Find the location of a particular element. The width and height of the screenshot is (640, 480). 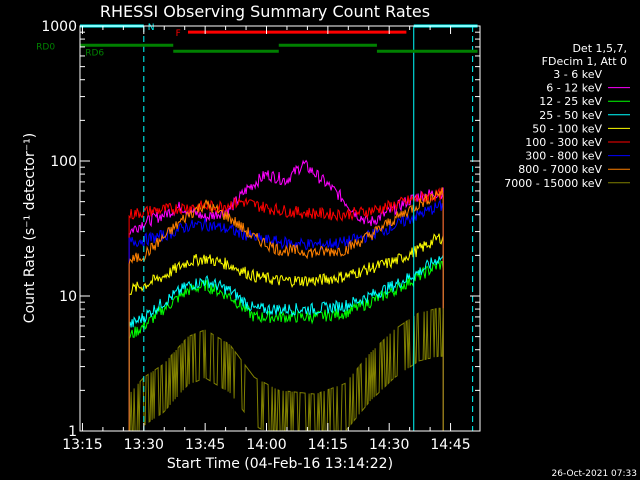

footer-date: 26-Oct-2021 07:33 is located at coordinates (594, 474).